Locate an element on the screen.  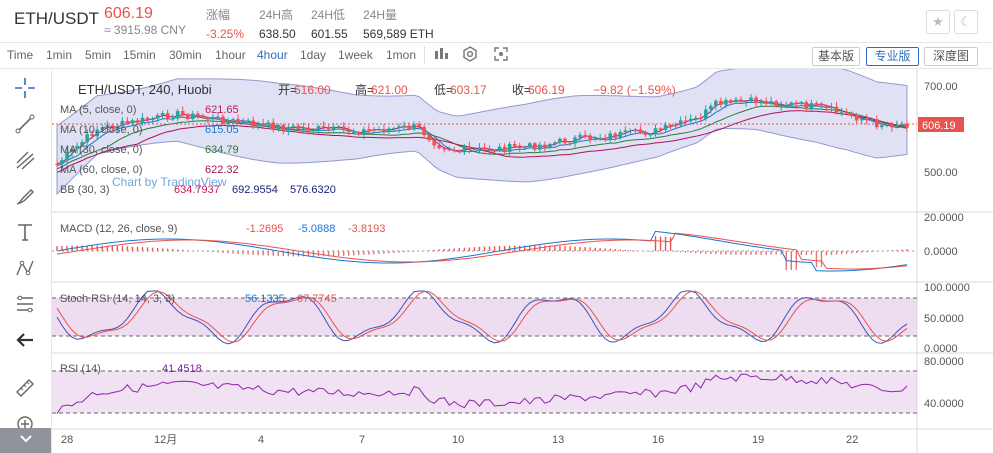
collapse-toolbar-chevron-icon is located at coordinates (25, 440).